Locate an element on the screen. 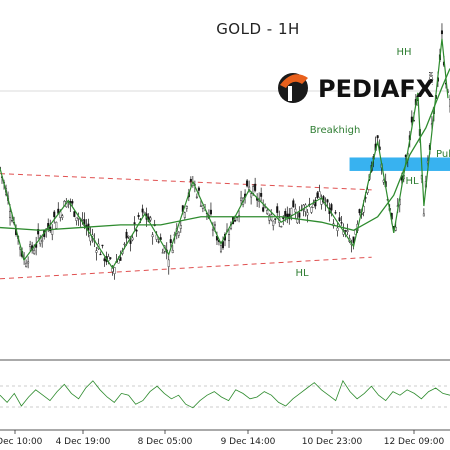 This screenshot has width=450, height=450. annotation-hl-left: HL is located at coordinates (302, 273).